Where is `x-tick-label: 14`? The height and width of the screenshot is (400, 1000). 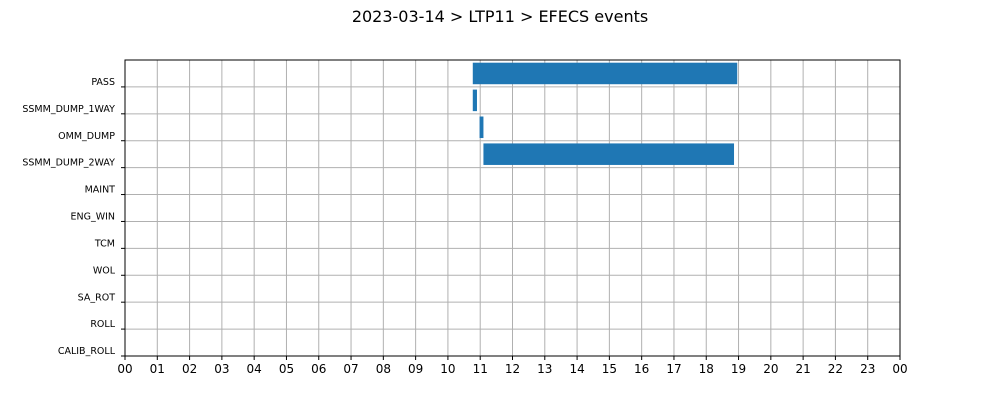
x-tick-label: 14 is located at coordinates (576, 369).